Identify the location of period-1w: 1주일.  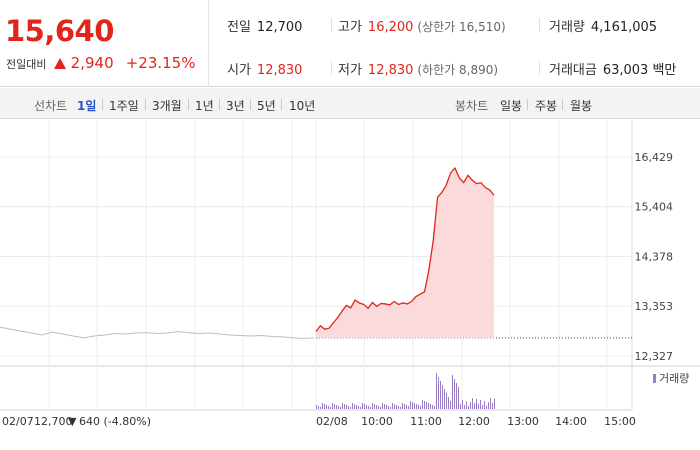
(124, 106).